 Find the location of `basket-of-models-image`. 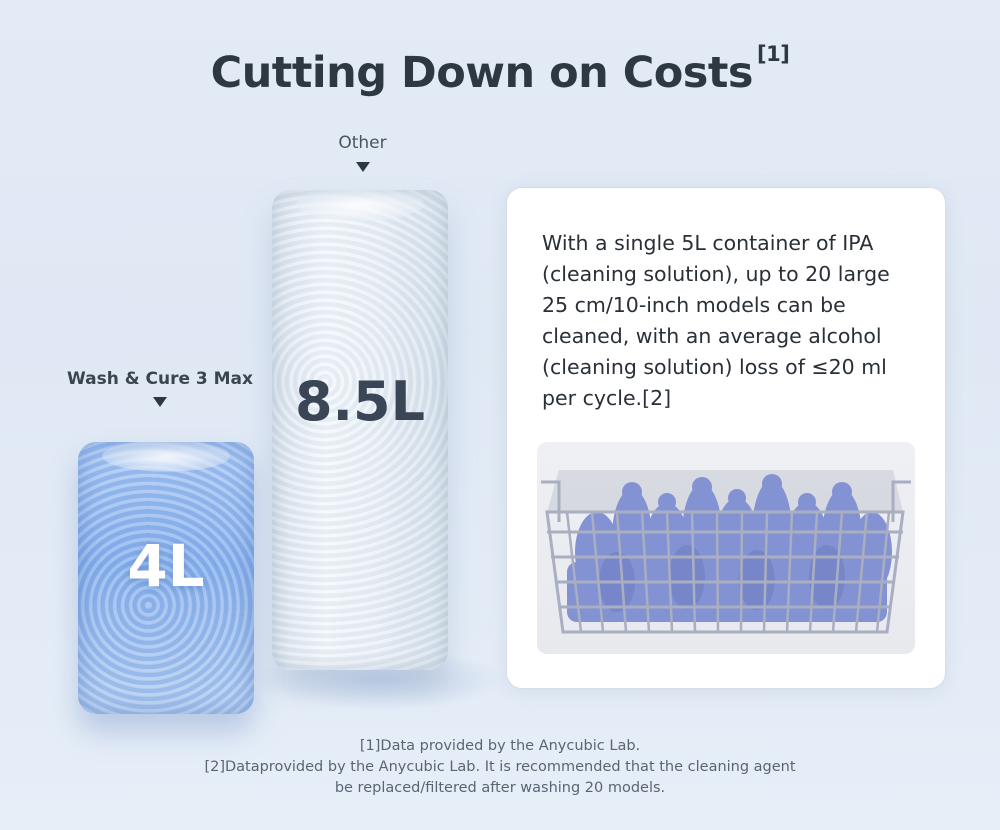

basket-of-models-image is located at coordinates (726, 548).